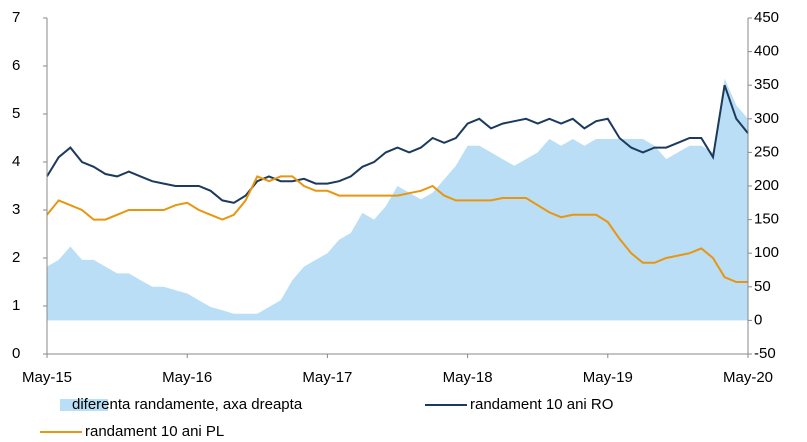  What do you see at coordinates (16, 161) in the screenshot?
I see `y-tick-label: 4` at bounding box center [16, 161].